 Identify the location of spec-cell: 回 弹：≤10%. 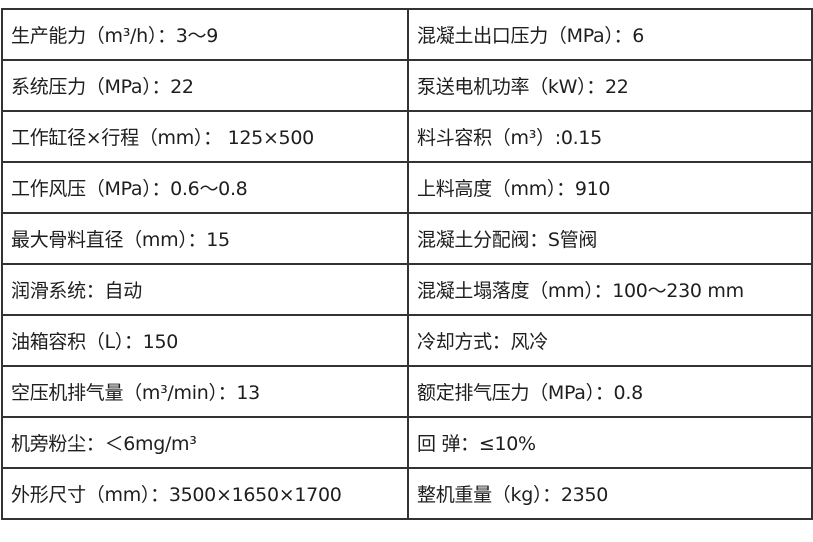
(610, 442).